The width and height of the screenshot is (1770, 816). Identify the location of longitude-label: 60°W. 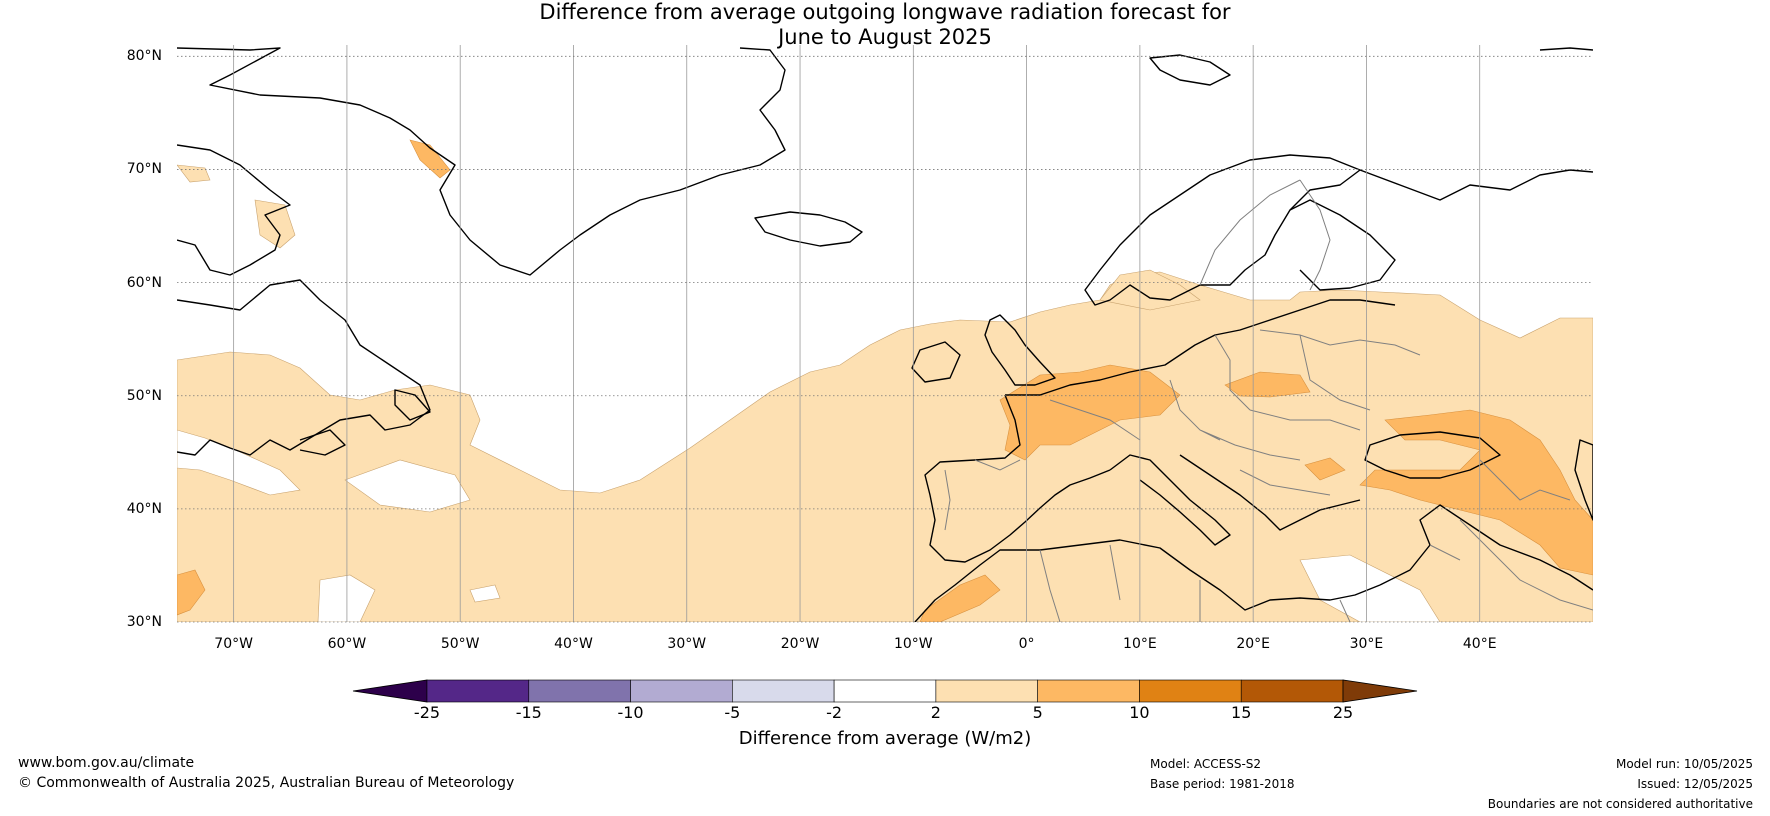
(347, 644).